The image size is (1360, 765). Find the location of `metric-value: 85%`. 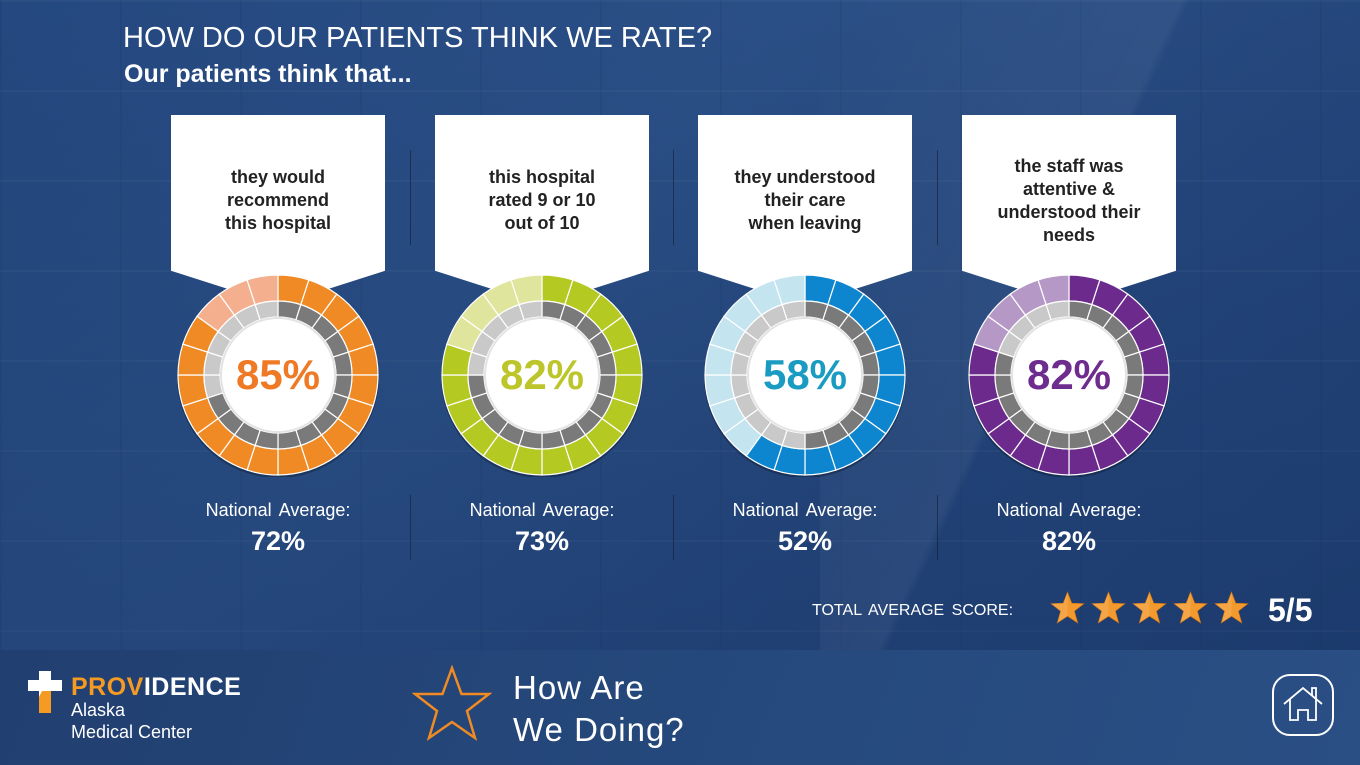

metric-value: 85% is located at coordinates (278, 374).